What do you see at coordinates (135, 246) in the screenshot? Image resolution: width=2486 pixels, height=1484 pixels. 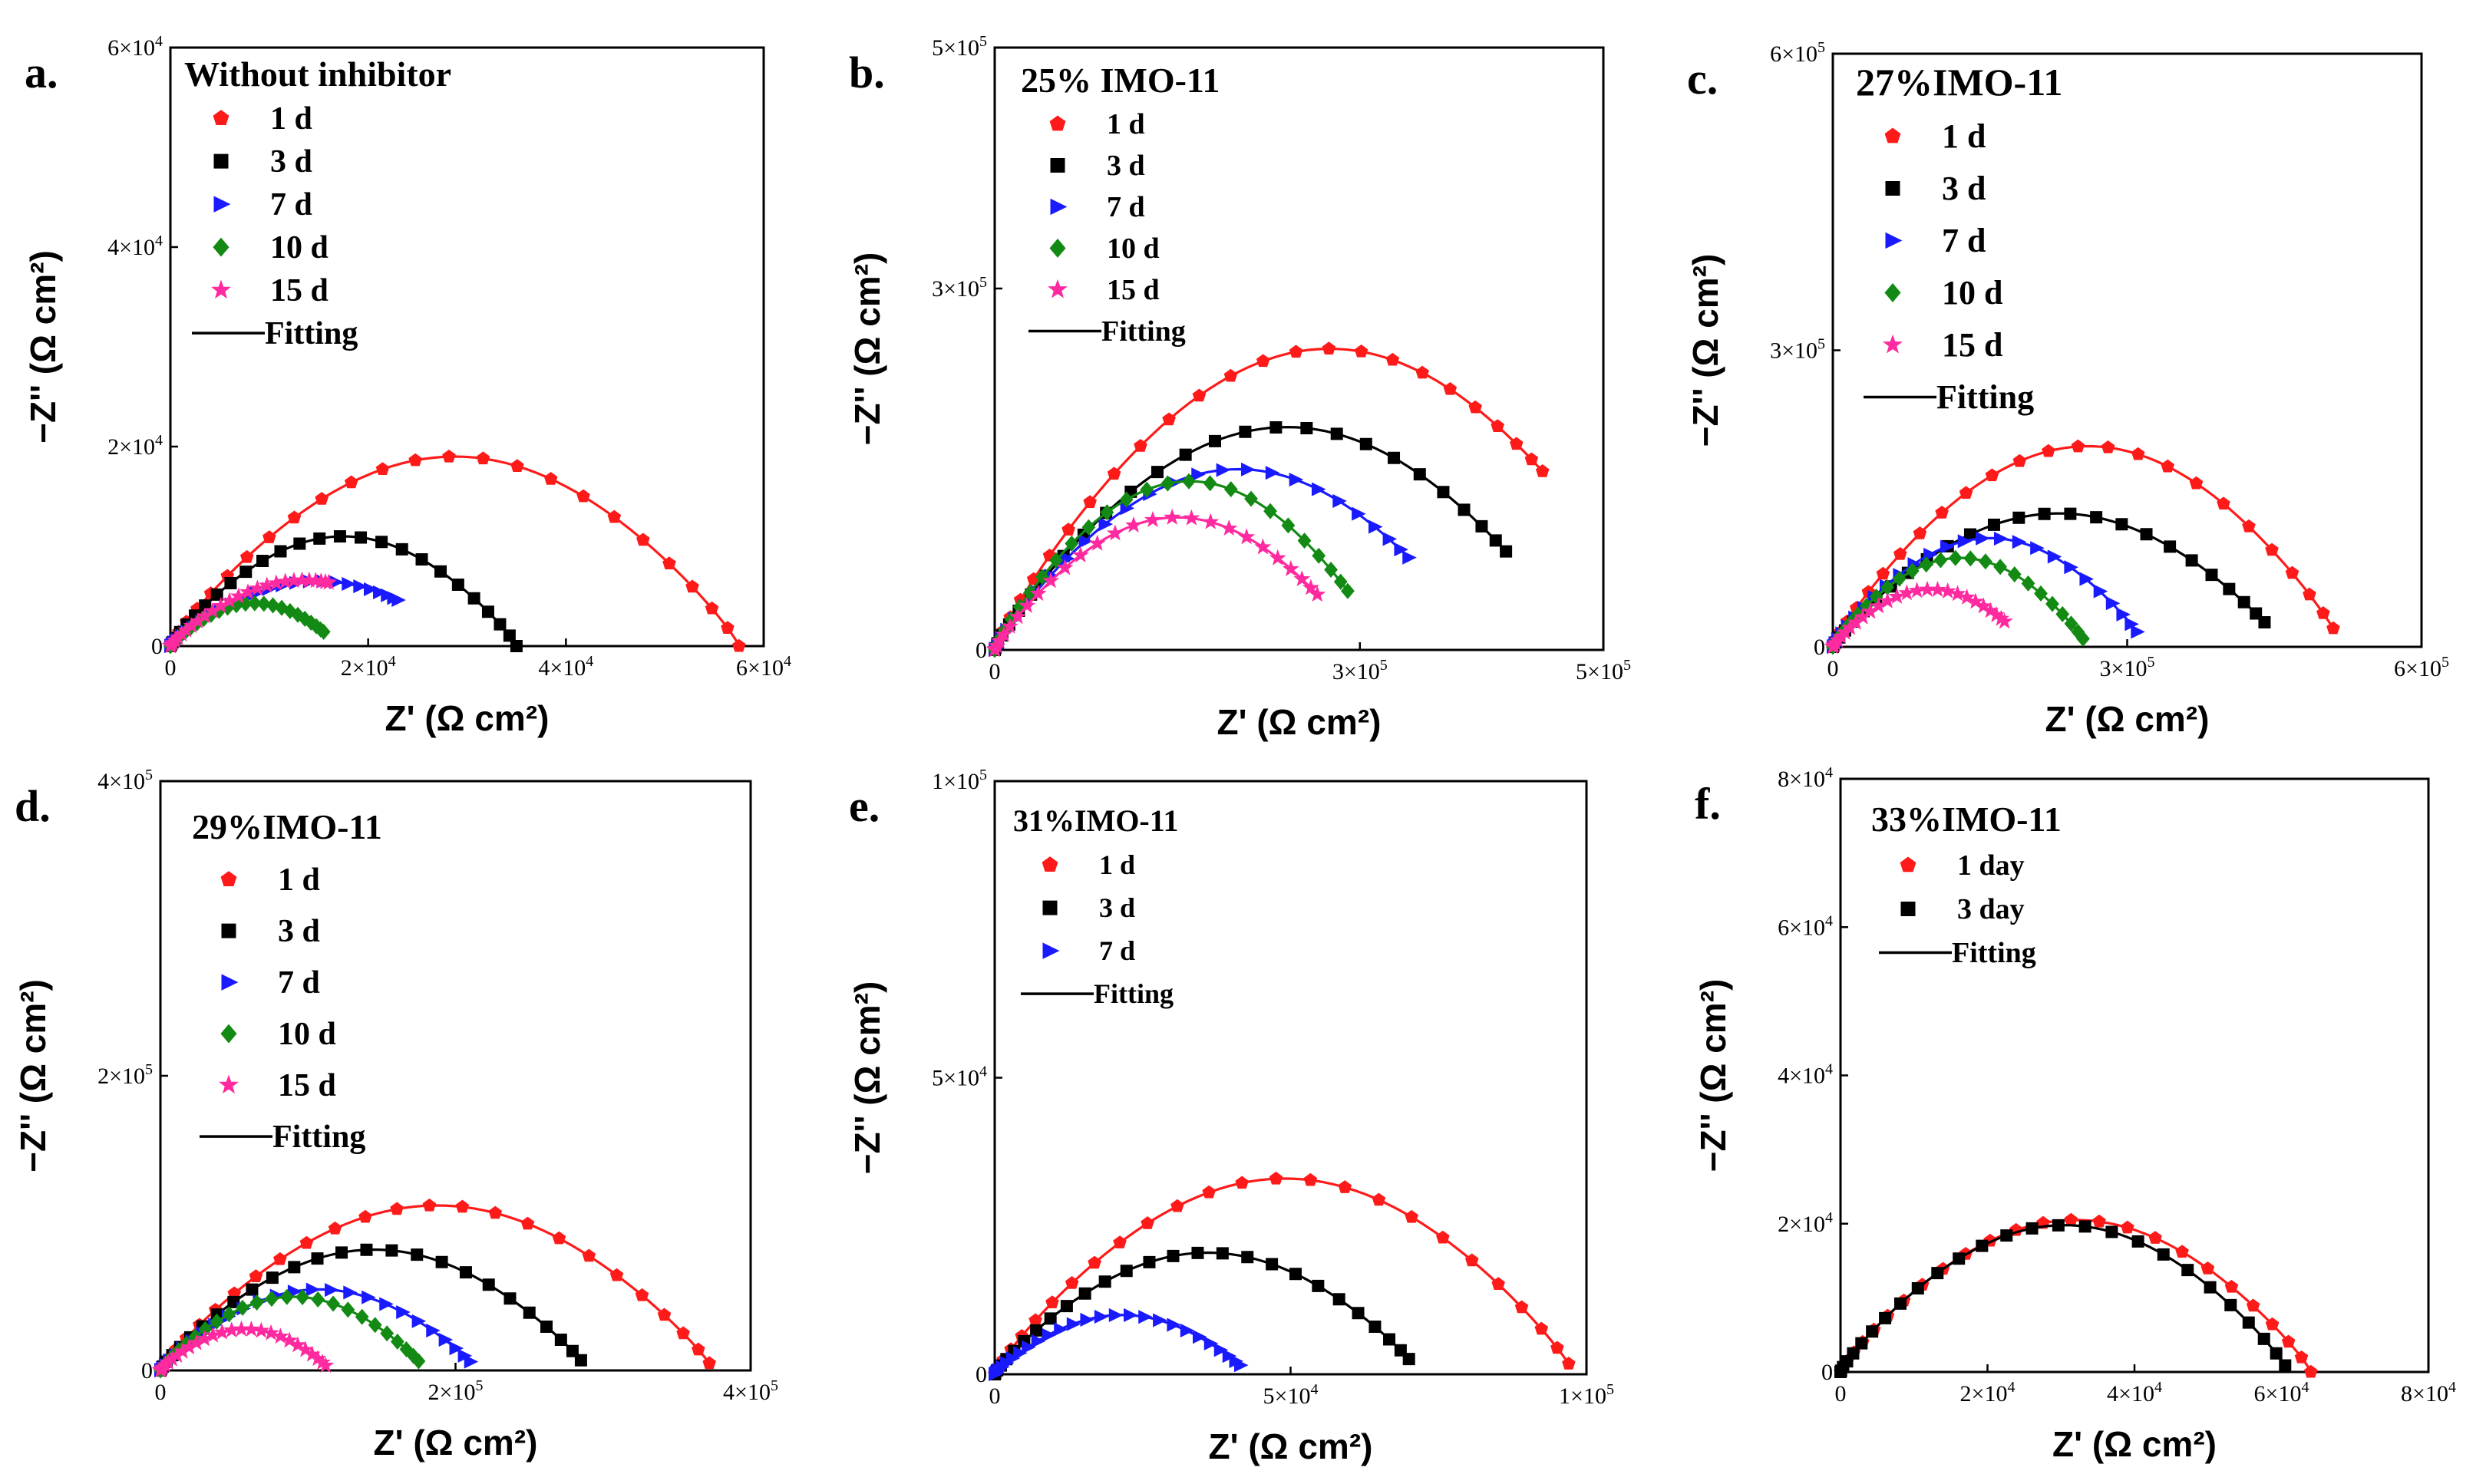 I see `y-tick-label: 4×10⁴` at bounding box center [135, 246].